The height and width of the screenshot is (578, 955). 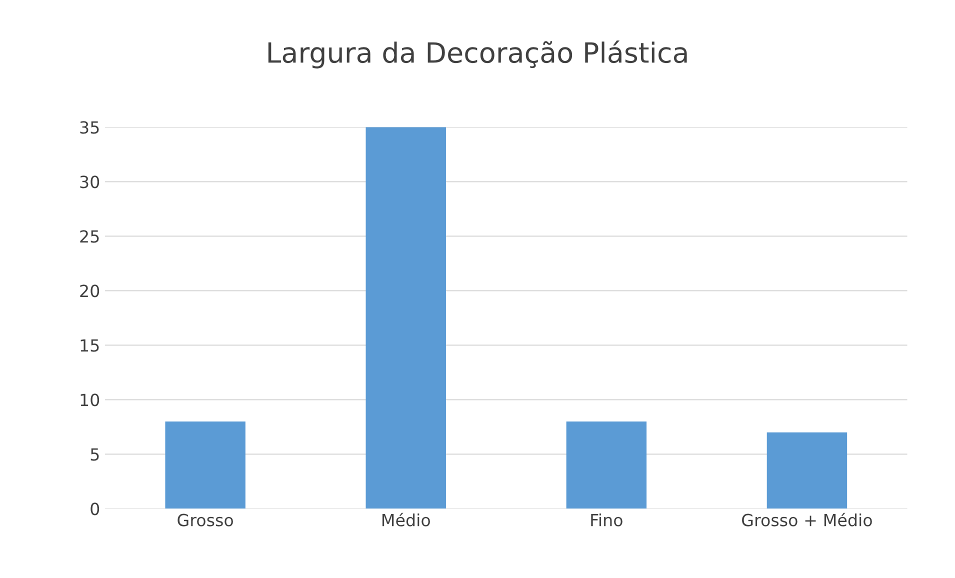 What do you see at coordinates (94, 454) in the screenshot?
I see `y-tick-label: 5` at bounding box center [94, 454].